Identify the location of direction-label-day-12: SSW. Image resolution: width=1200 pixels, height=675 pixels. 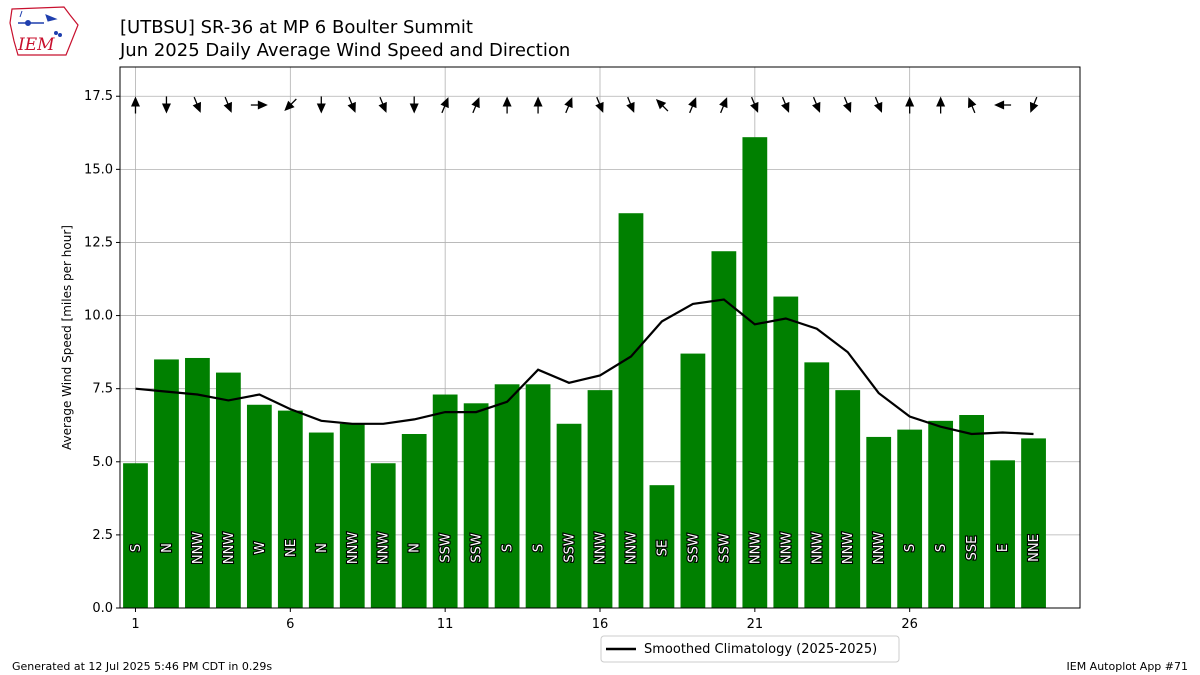
(477, 548).